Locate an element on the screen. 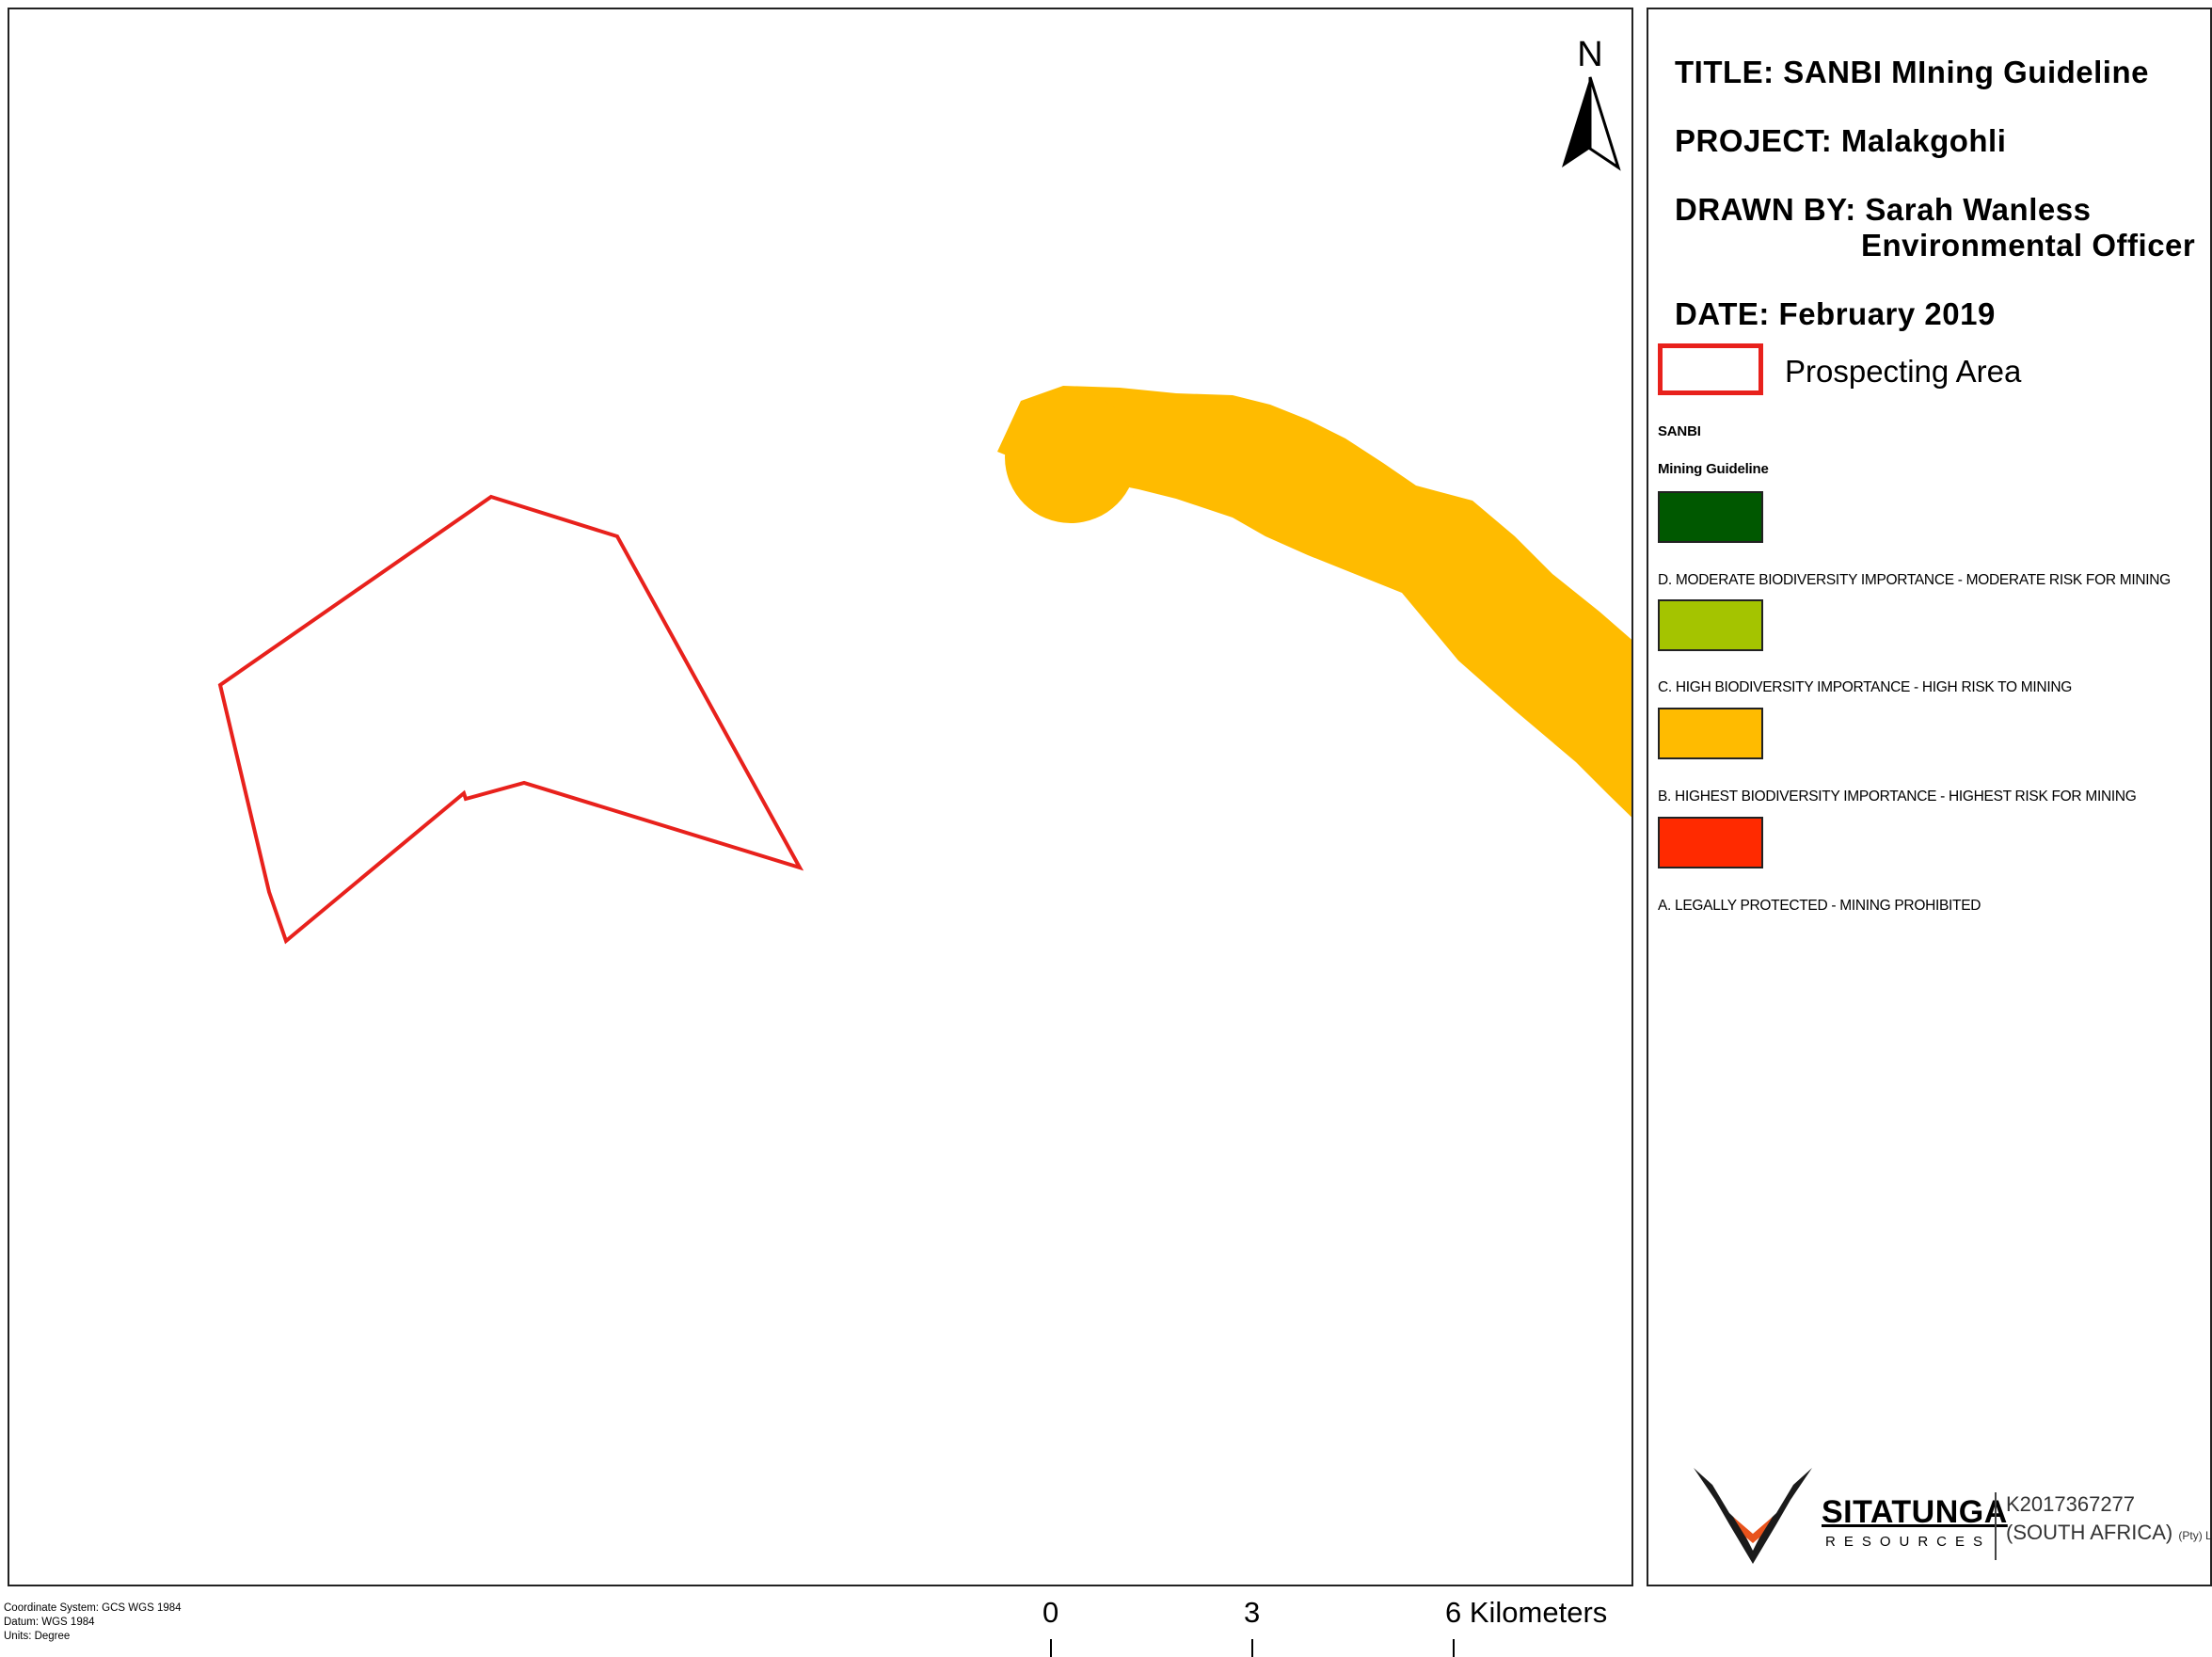 This screenshot has width=2212, height=1657. drawn-by-name: DRAWN BY: Sarah Wanless is located at coordinates (1883, 209).